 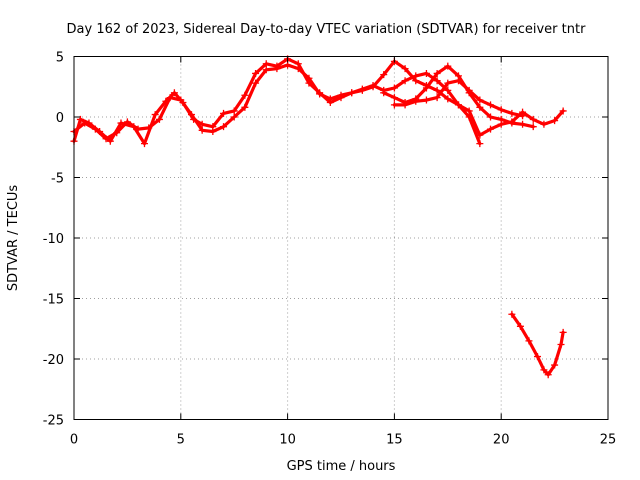 What do you see at coordinates (287, 440) in the screenshot?
I see `x-tick-label: 10` at bounding box center [287, 440].